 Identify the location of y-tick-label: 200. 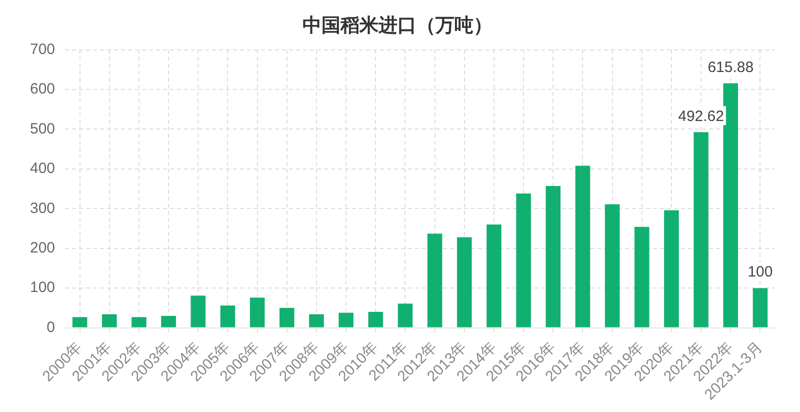
(43, 248).